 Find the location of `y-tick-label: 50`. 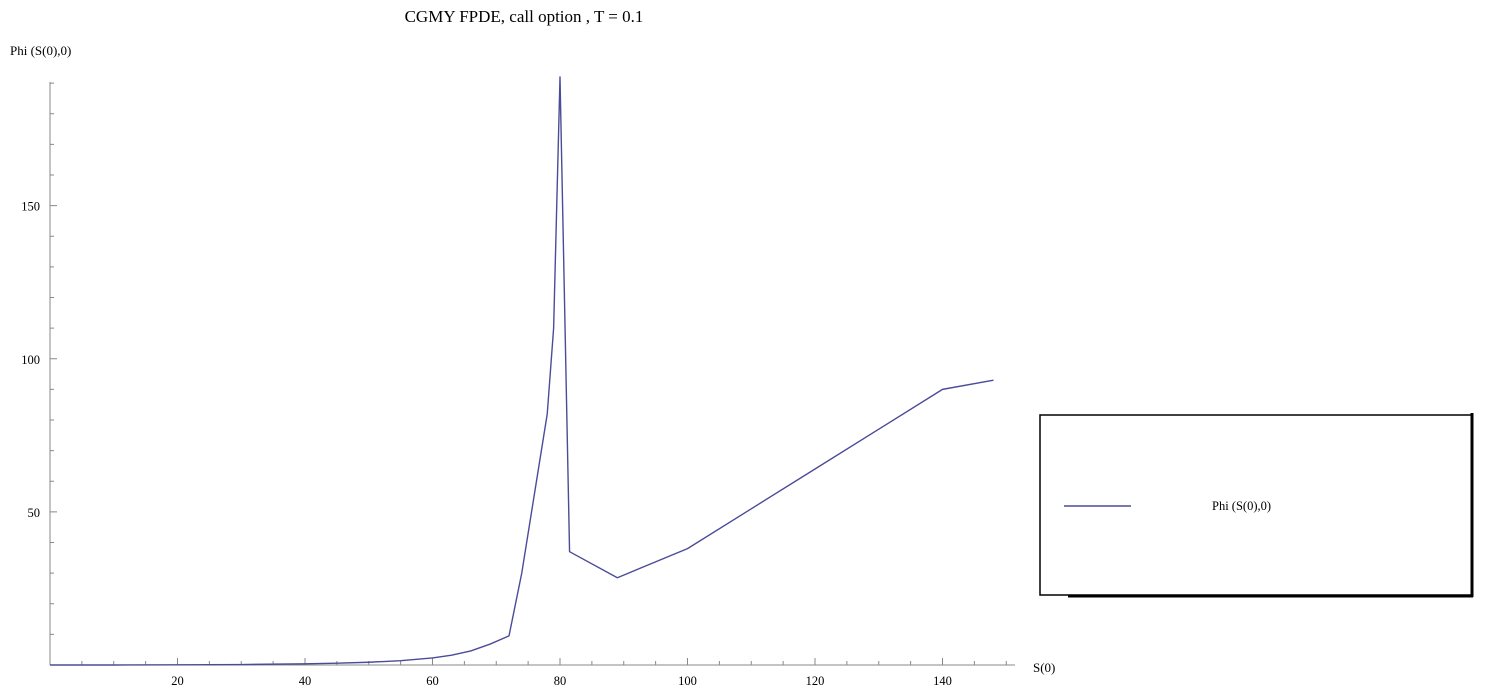

y-tick-label: 50 is located at coordinates (34, 513).